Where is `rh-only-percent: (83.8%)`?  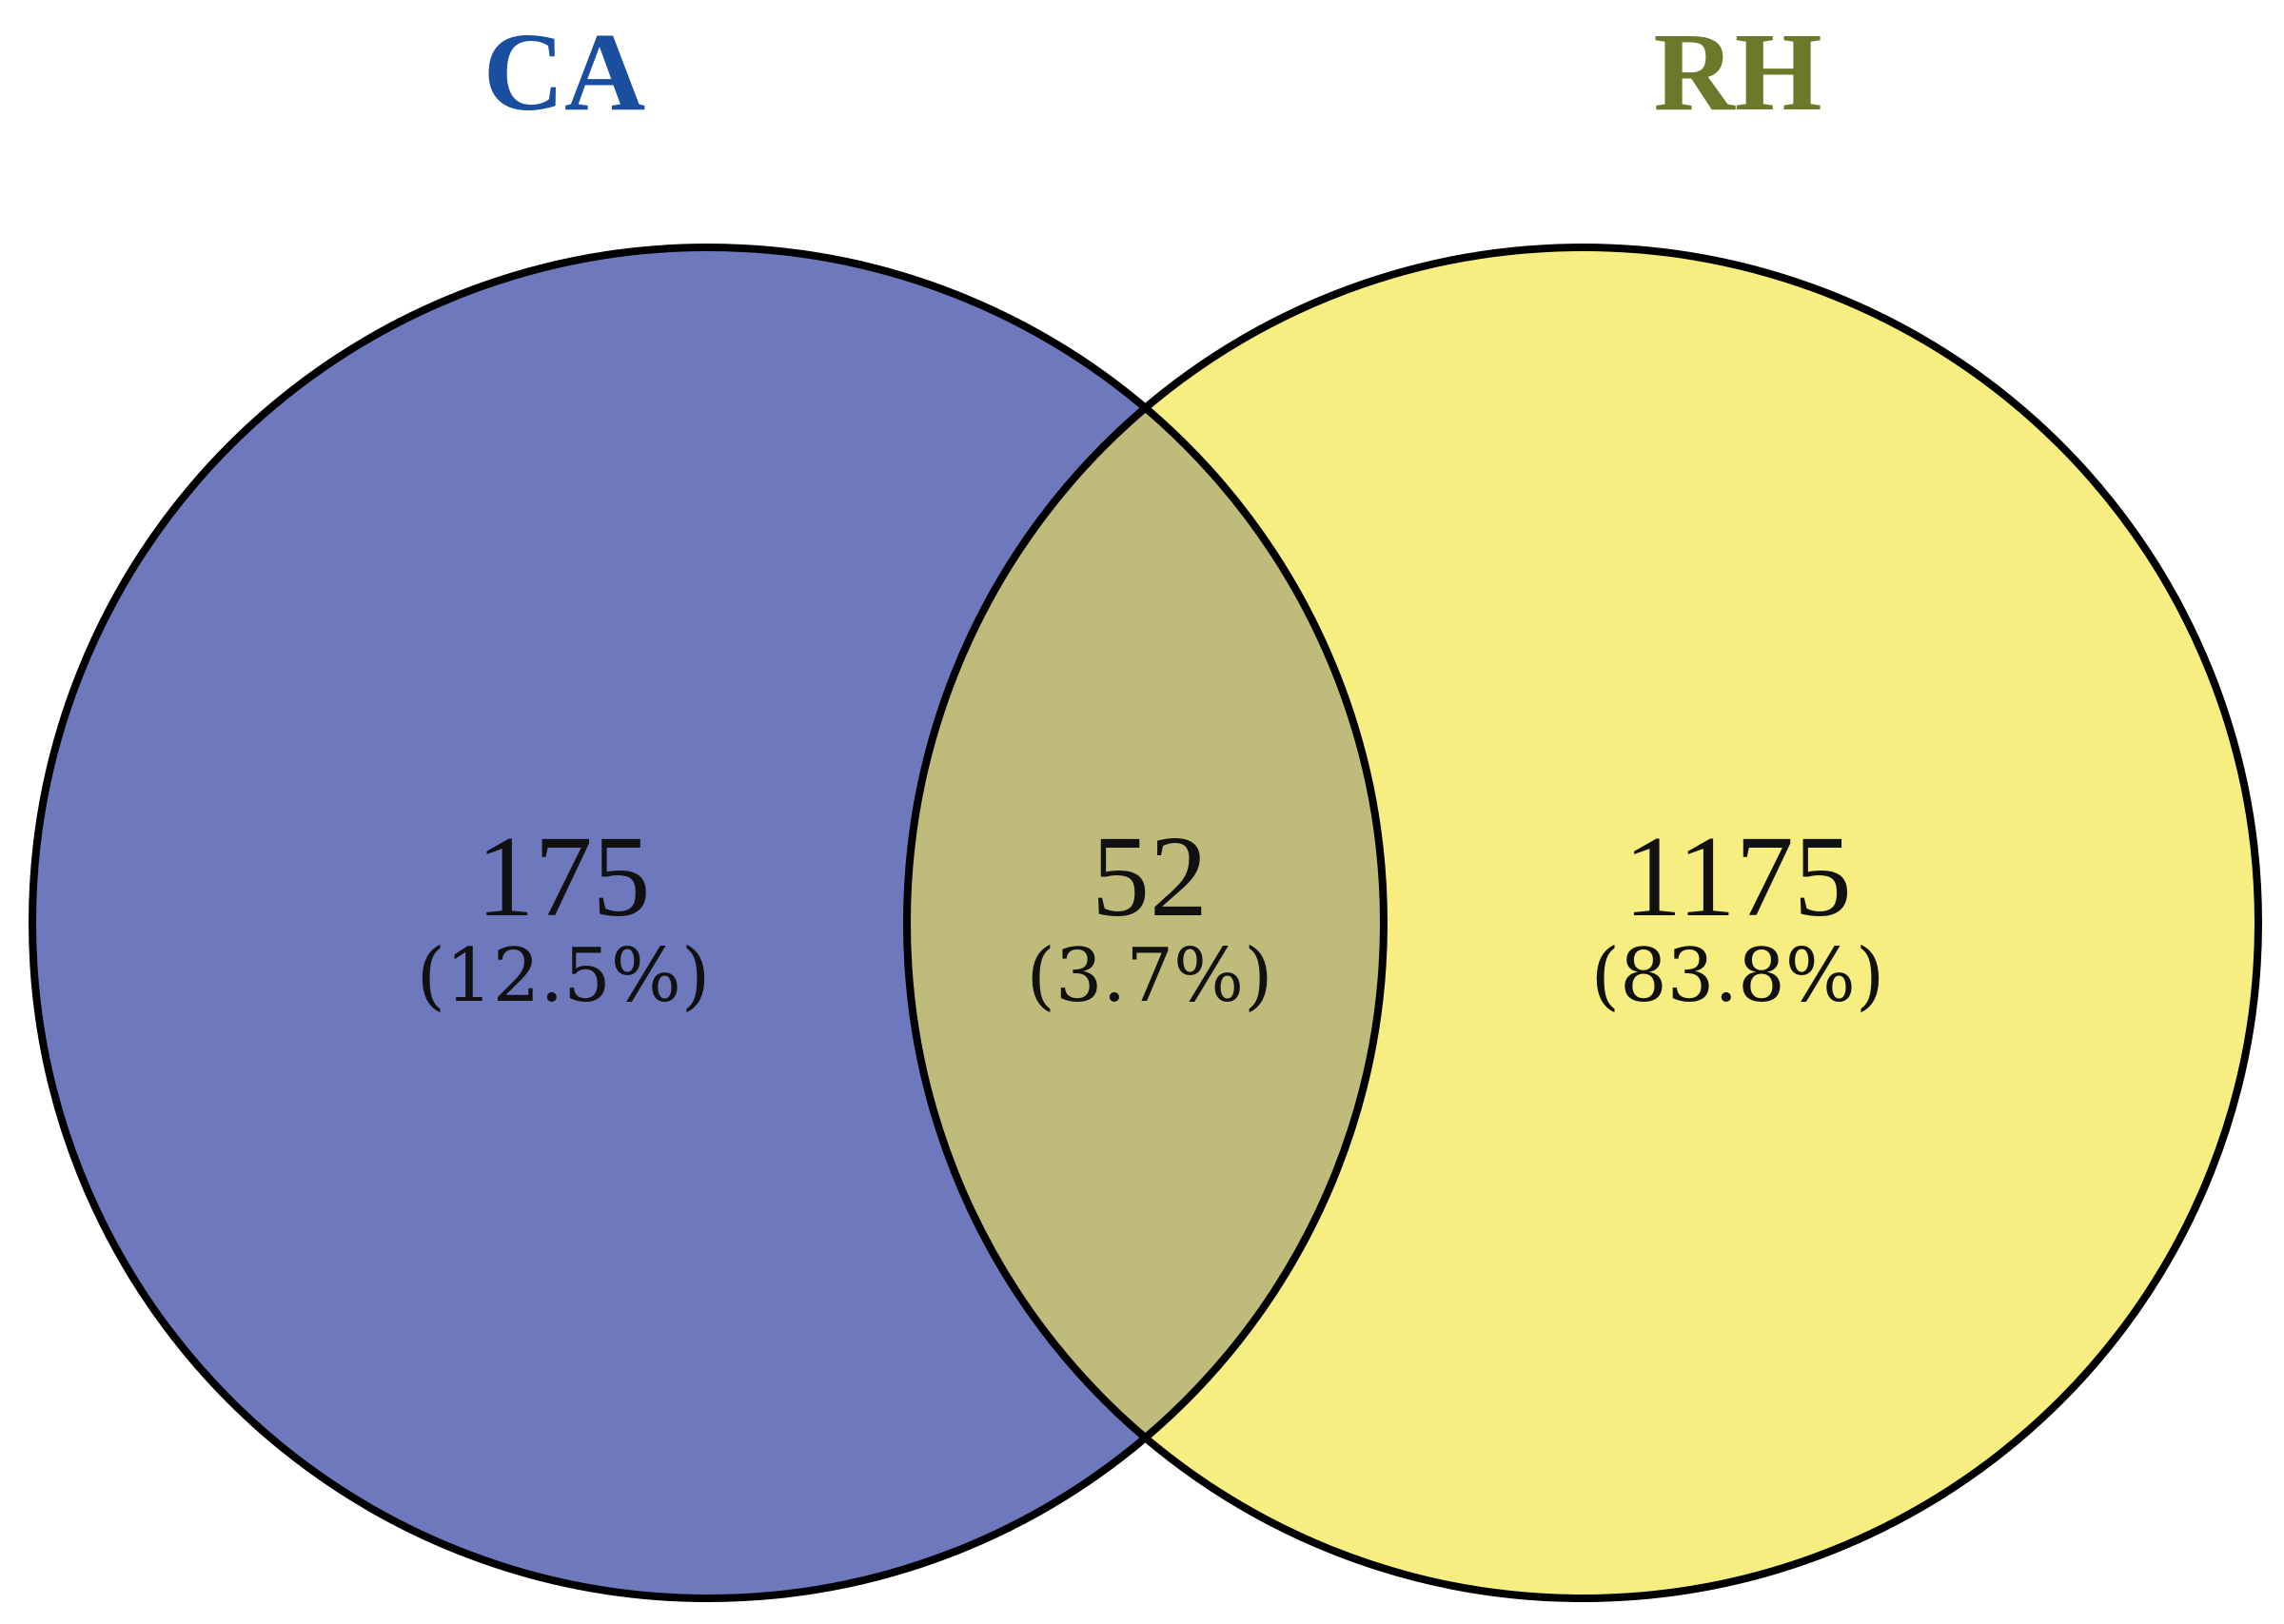 rh-only-percent: (83.8%) is located at coordinates (1738, 976).